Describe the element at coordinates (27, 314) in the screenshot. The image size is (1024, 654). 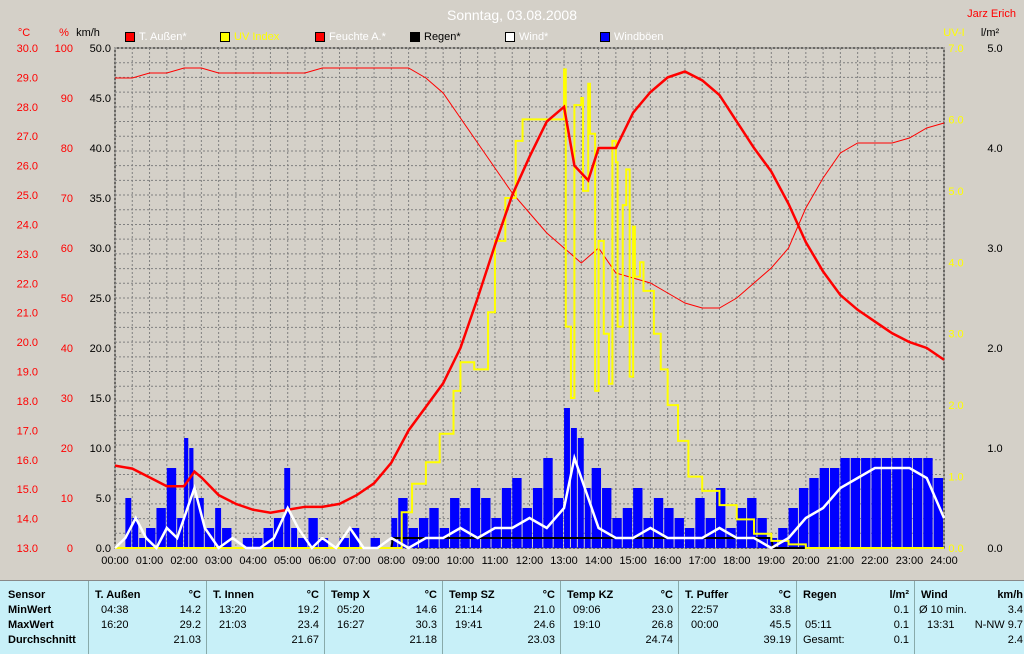
I see `temp-tick-label: 21.0` at that location.